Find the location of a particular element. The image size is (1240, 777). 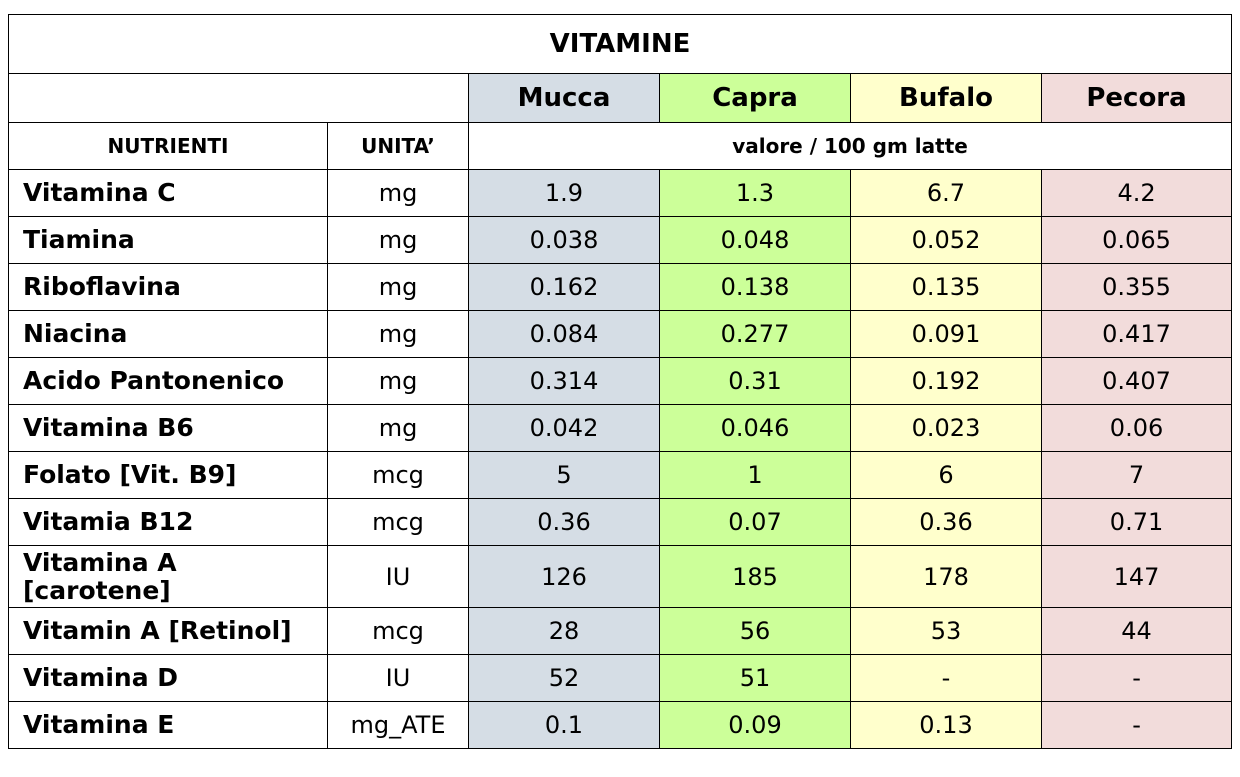

value-cell-capra: 0.31 is located at coordinates (755, 381).